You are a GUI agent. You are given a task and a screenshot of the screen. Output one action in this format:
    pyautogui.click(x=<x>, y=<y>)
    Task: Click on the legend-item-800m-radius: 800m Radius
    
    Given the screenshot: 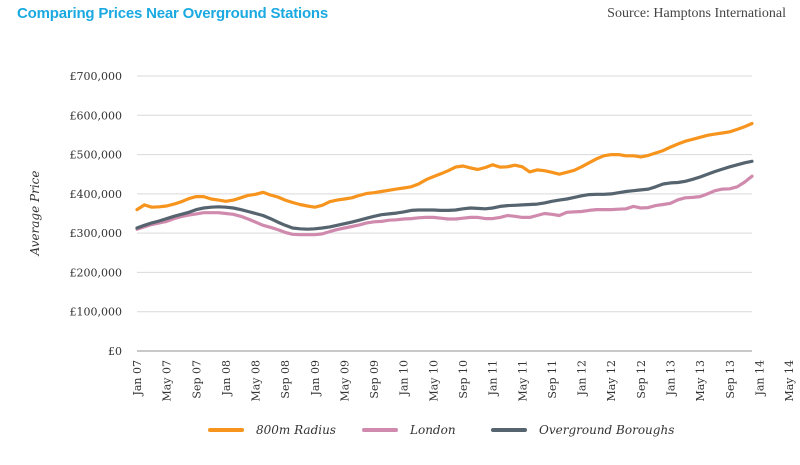 What is the action you would take?
    pyautogui.click(x=272, y=430)
    